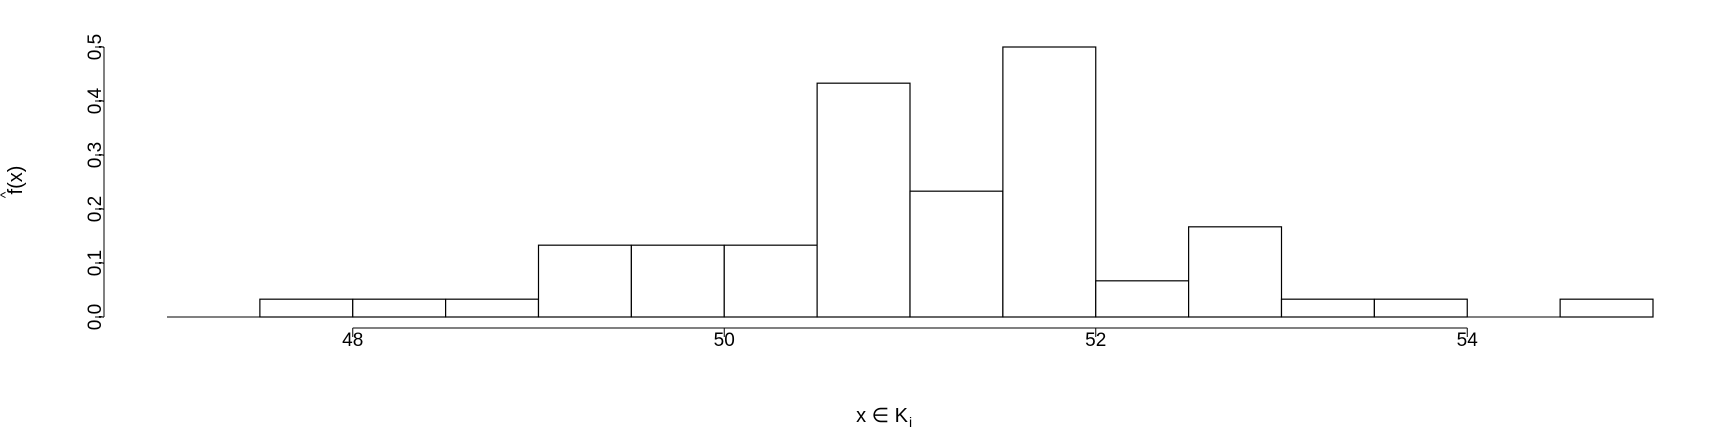  What do you see at coordinates (1468, 340) in the screenshot?
I see `x-tick-label: 54` at bounding box center [1468, 340].